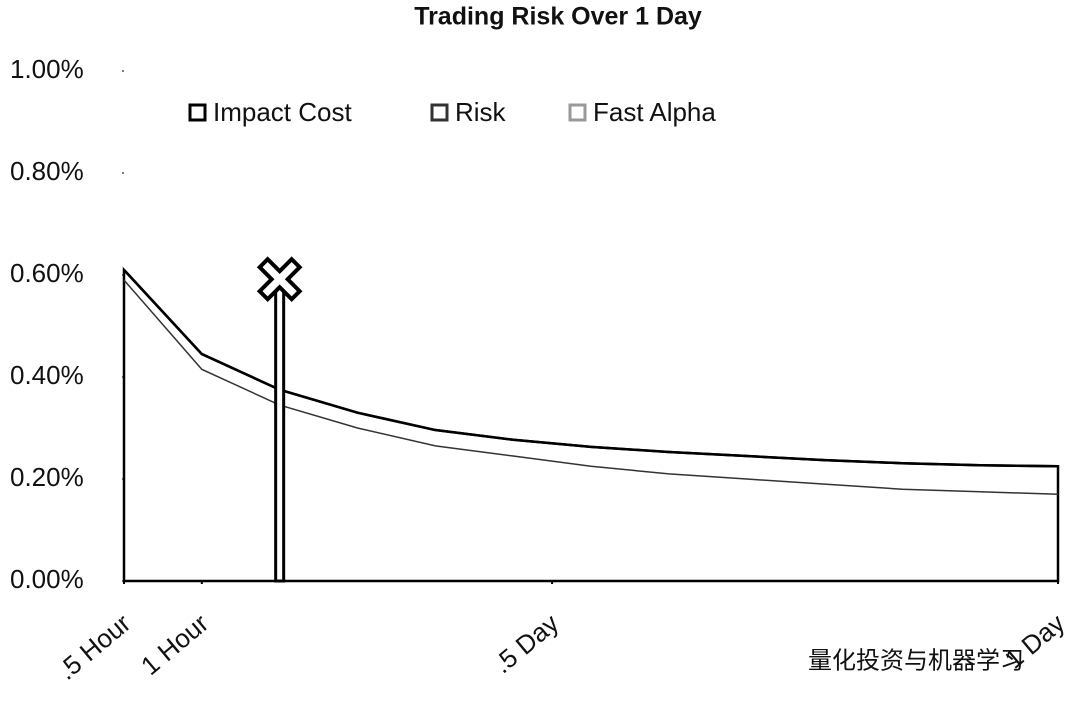 Image resolution: width=1080 pixels, height=715 pixels. Describe the element at coordinates (47, 477) in the screenshot. I see `y-tick-label: 0.20%` at that location.